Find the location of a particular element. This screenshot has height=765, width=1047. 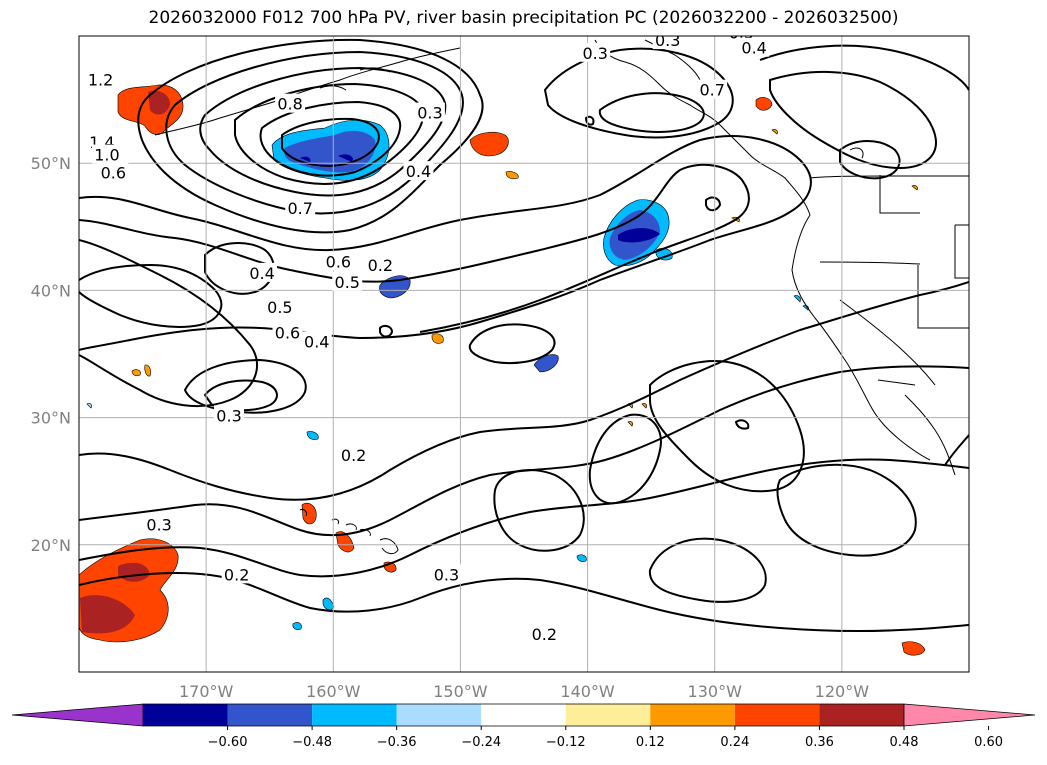

colorbar-tick-label: −0.48 is located at coordinates (312, 742).